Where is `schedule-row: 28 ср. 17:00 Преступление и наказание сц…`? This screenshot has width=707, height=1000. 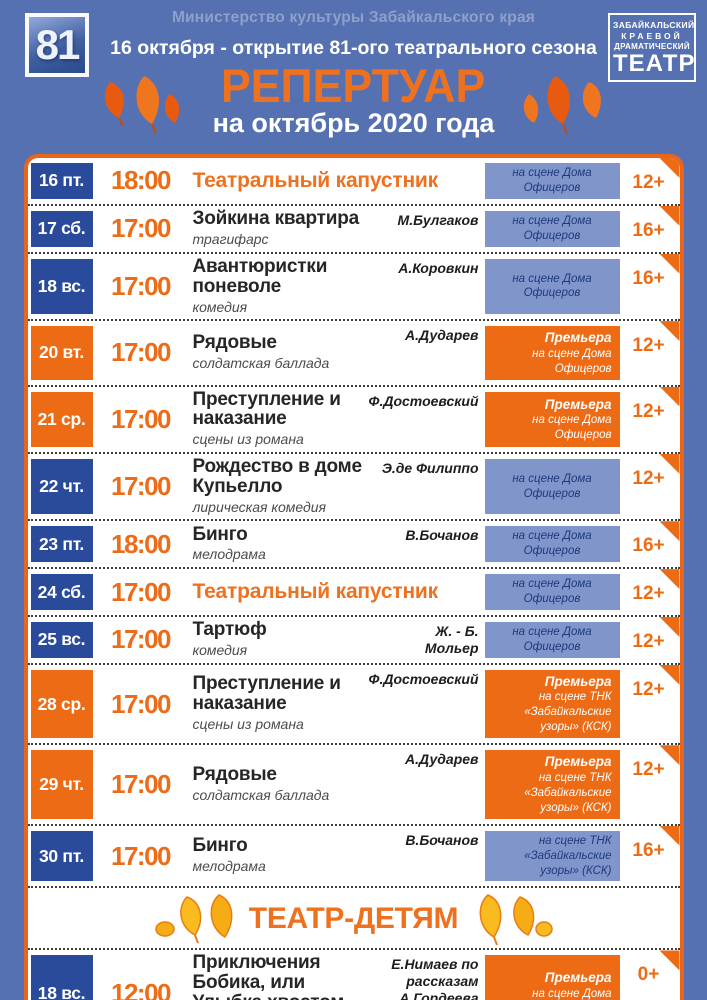
schedule-row: 28 ср. 17:00 Преступление и наказание сц… is located at coordinates (353, 705).